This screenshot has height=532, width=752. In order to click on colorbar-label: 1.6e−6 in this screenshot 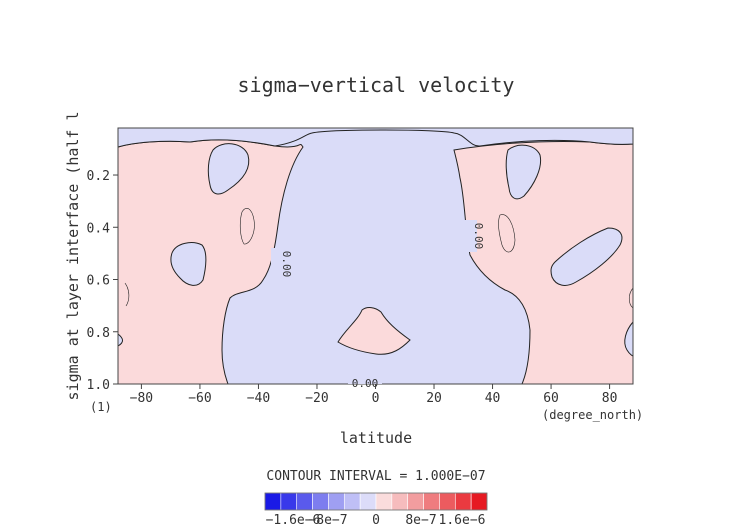, I will do `click(462, 520)`.